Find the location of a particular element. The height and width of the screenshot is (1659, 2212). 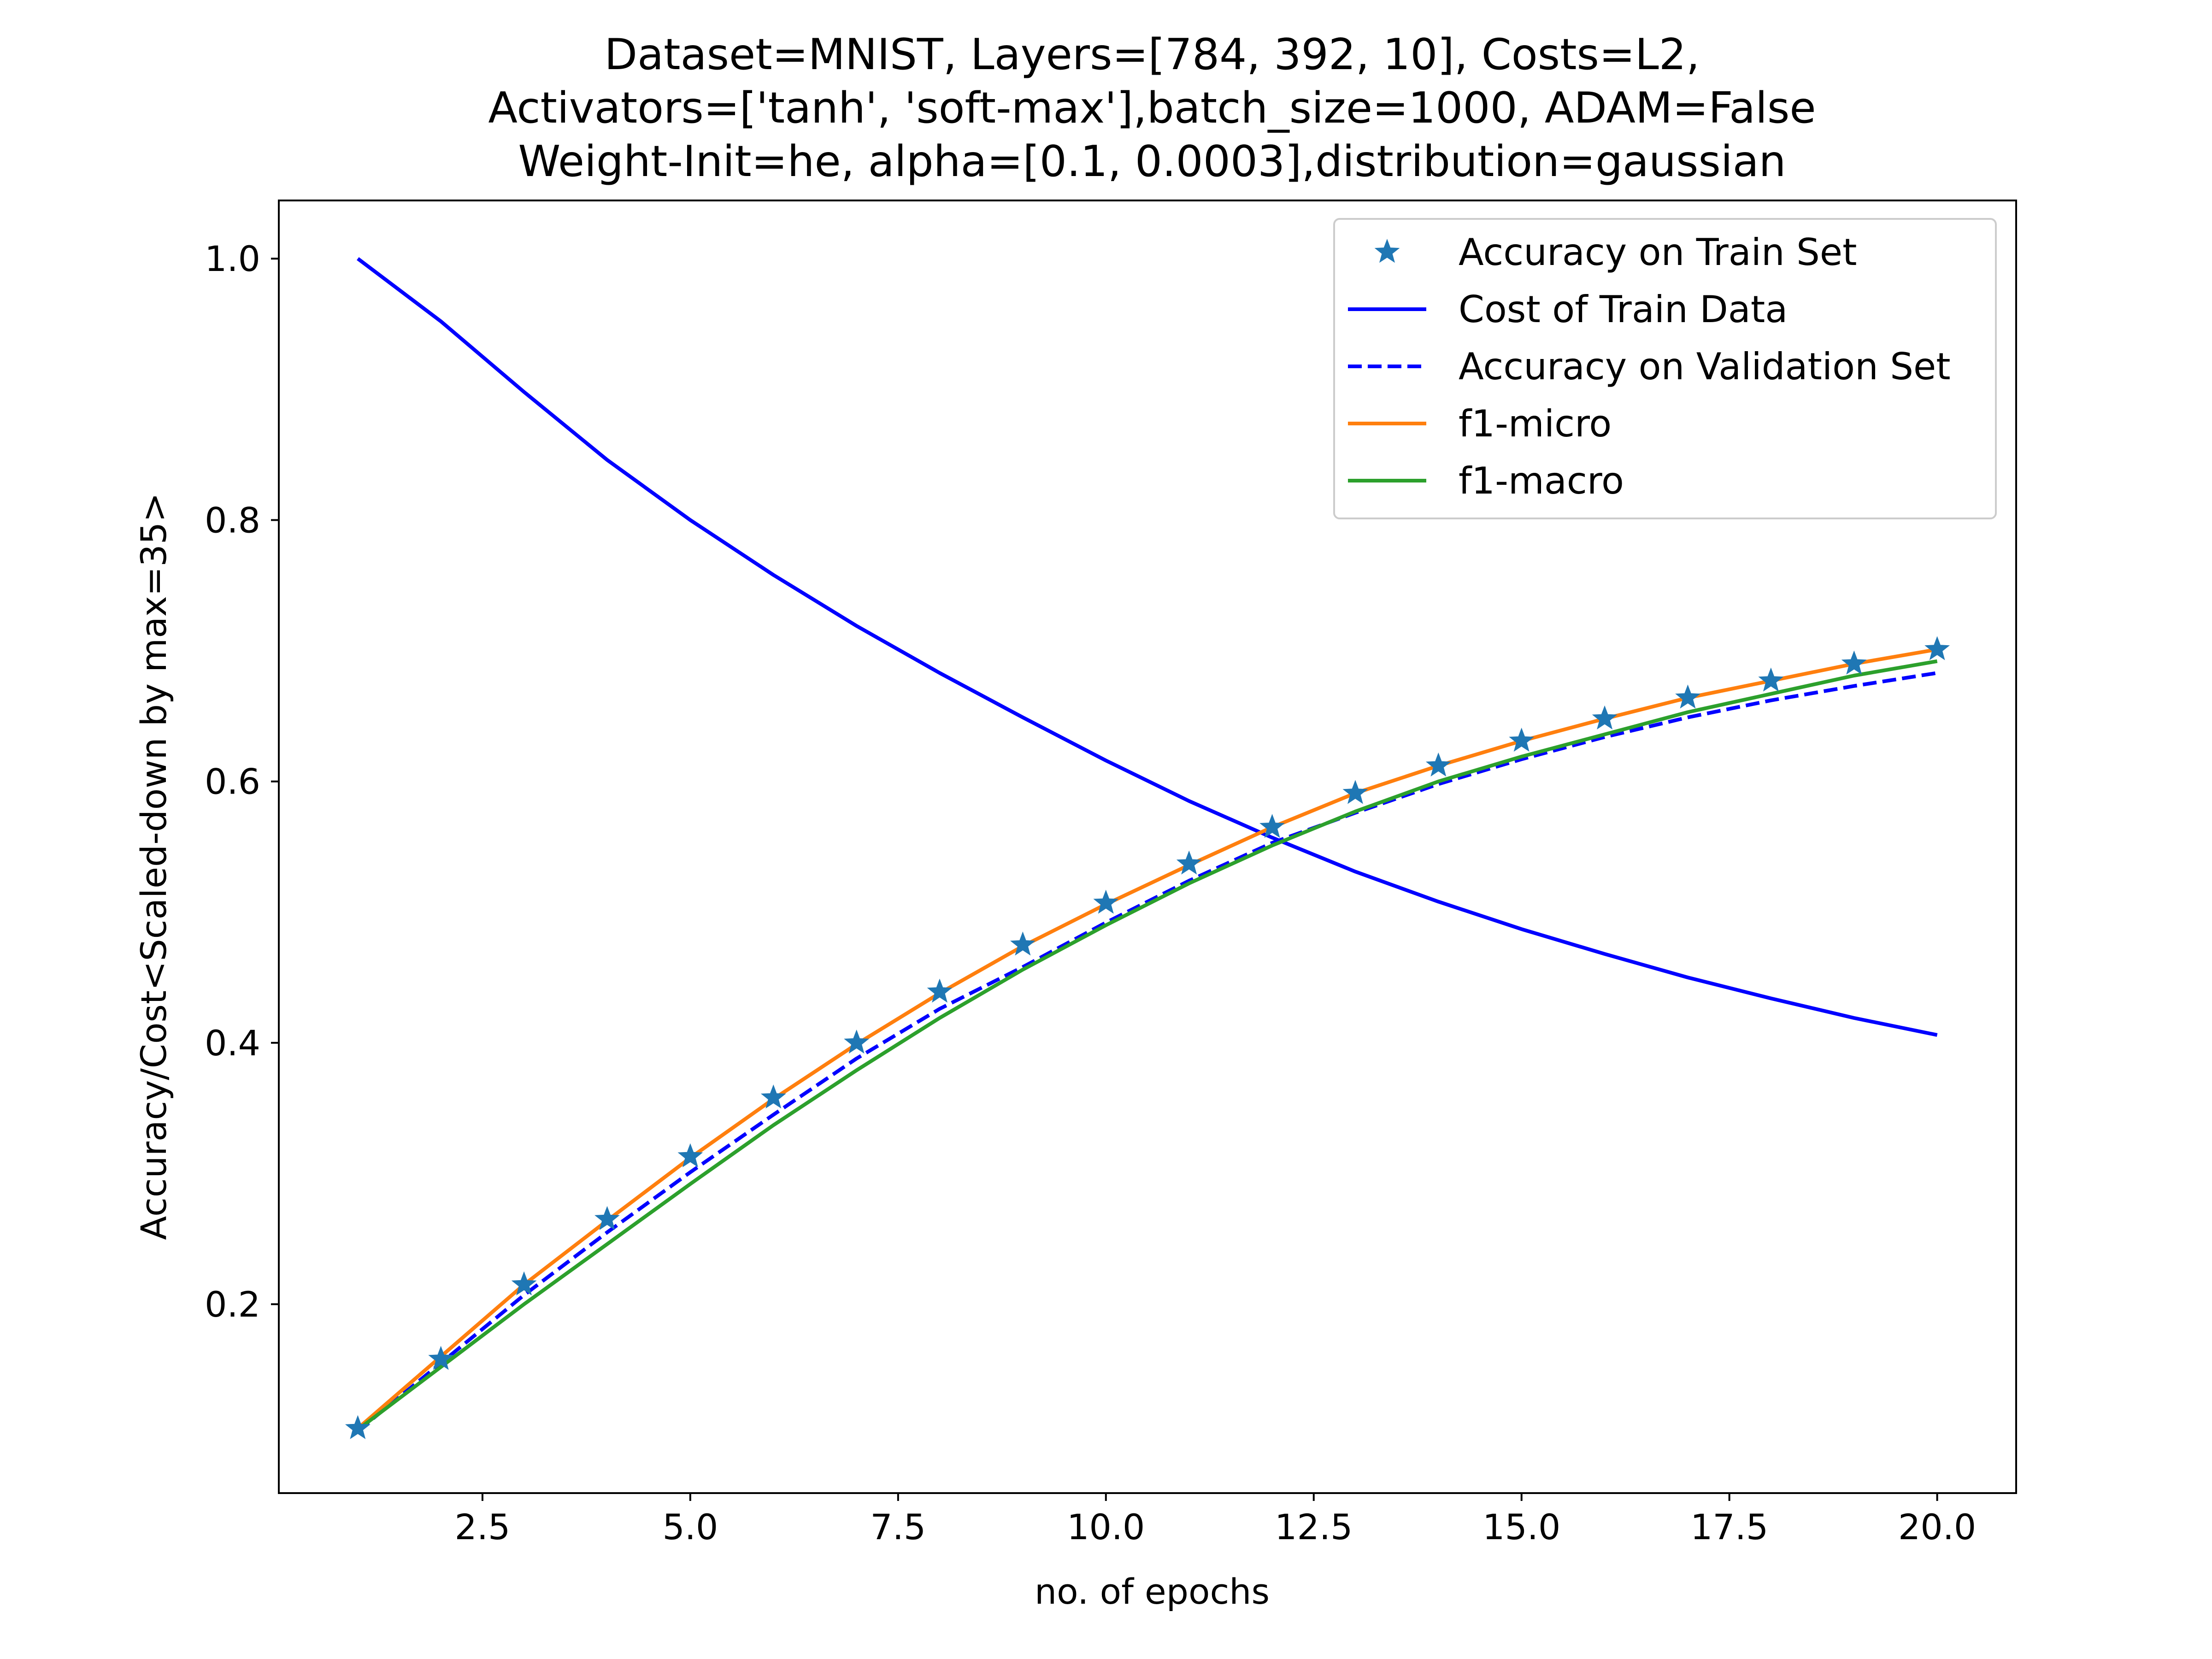

y-tick-label: 0.4 is located at coordinates (232, 1043).